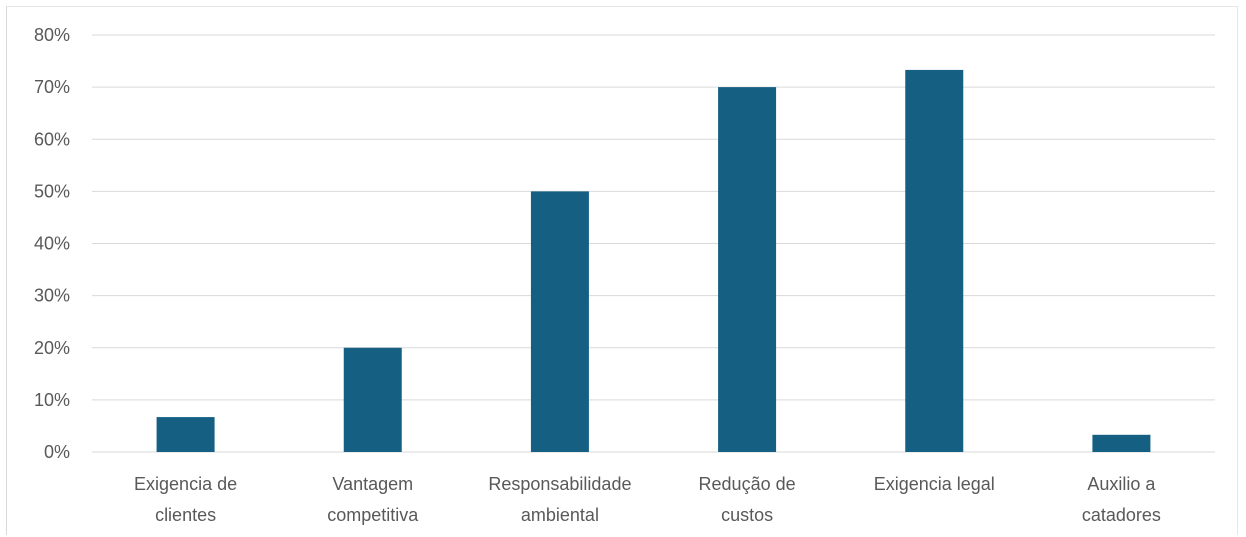 Image resolution: width=1246 pixels, height=537 pixels. I want to click on x-category-label: Responsabilidade ambiental, so click(559, 499).